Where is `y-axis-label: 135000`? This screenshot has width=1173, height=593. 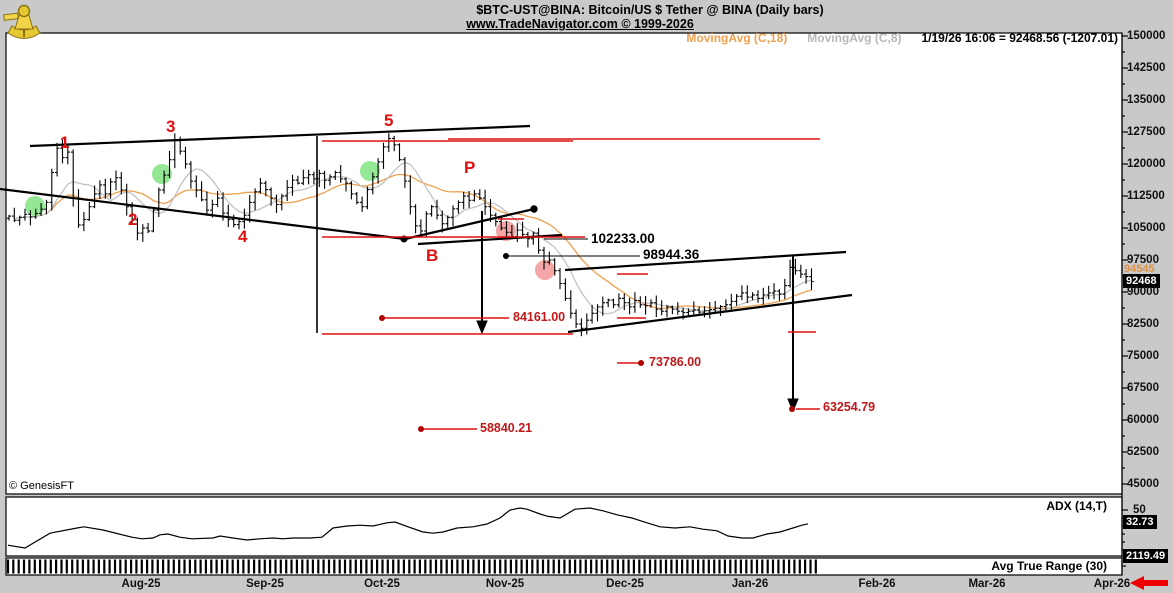
y-axis-label: 135000 is located at coordinates (1146, 100).